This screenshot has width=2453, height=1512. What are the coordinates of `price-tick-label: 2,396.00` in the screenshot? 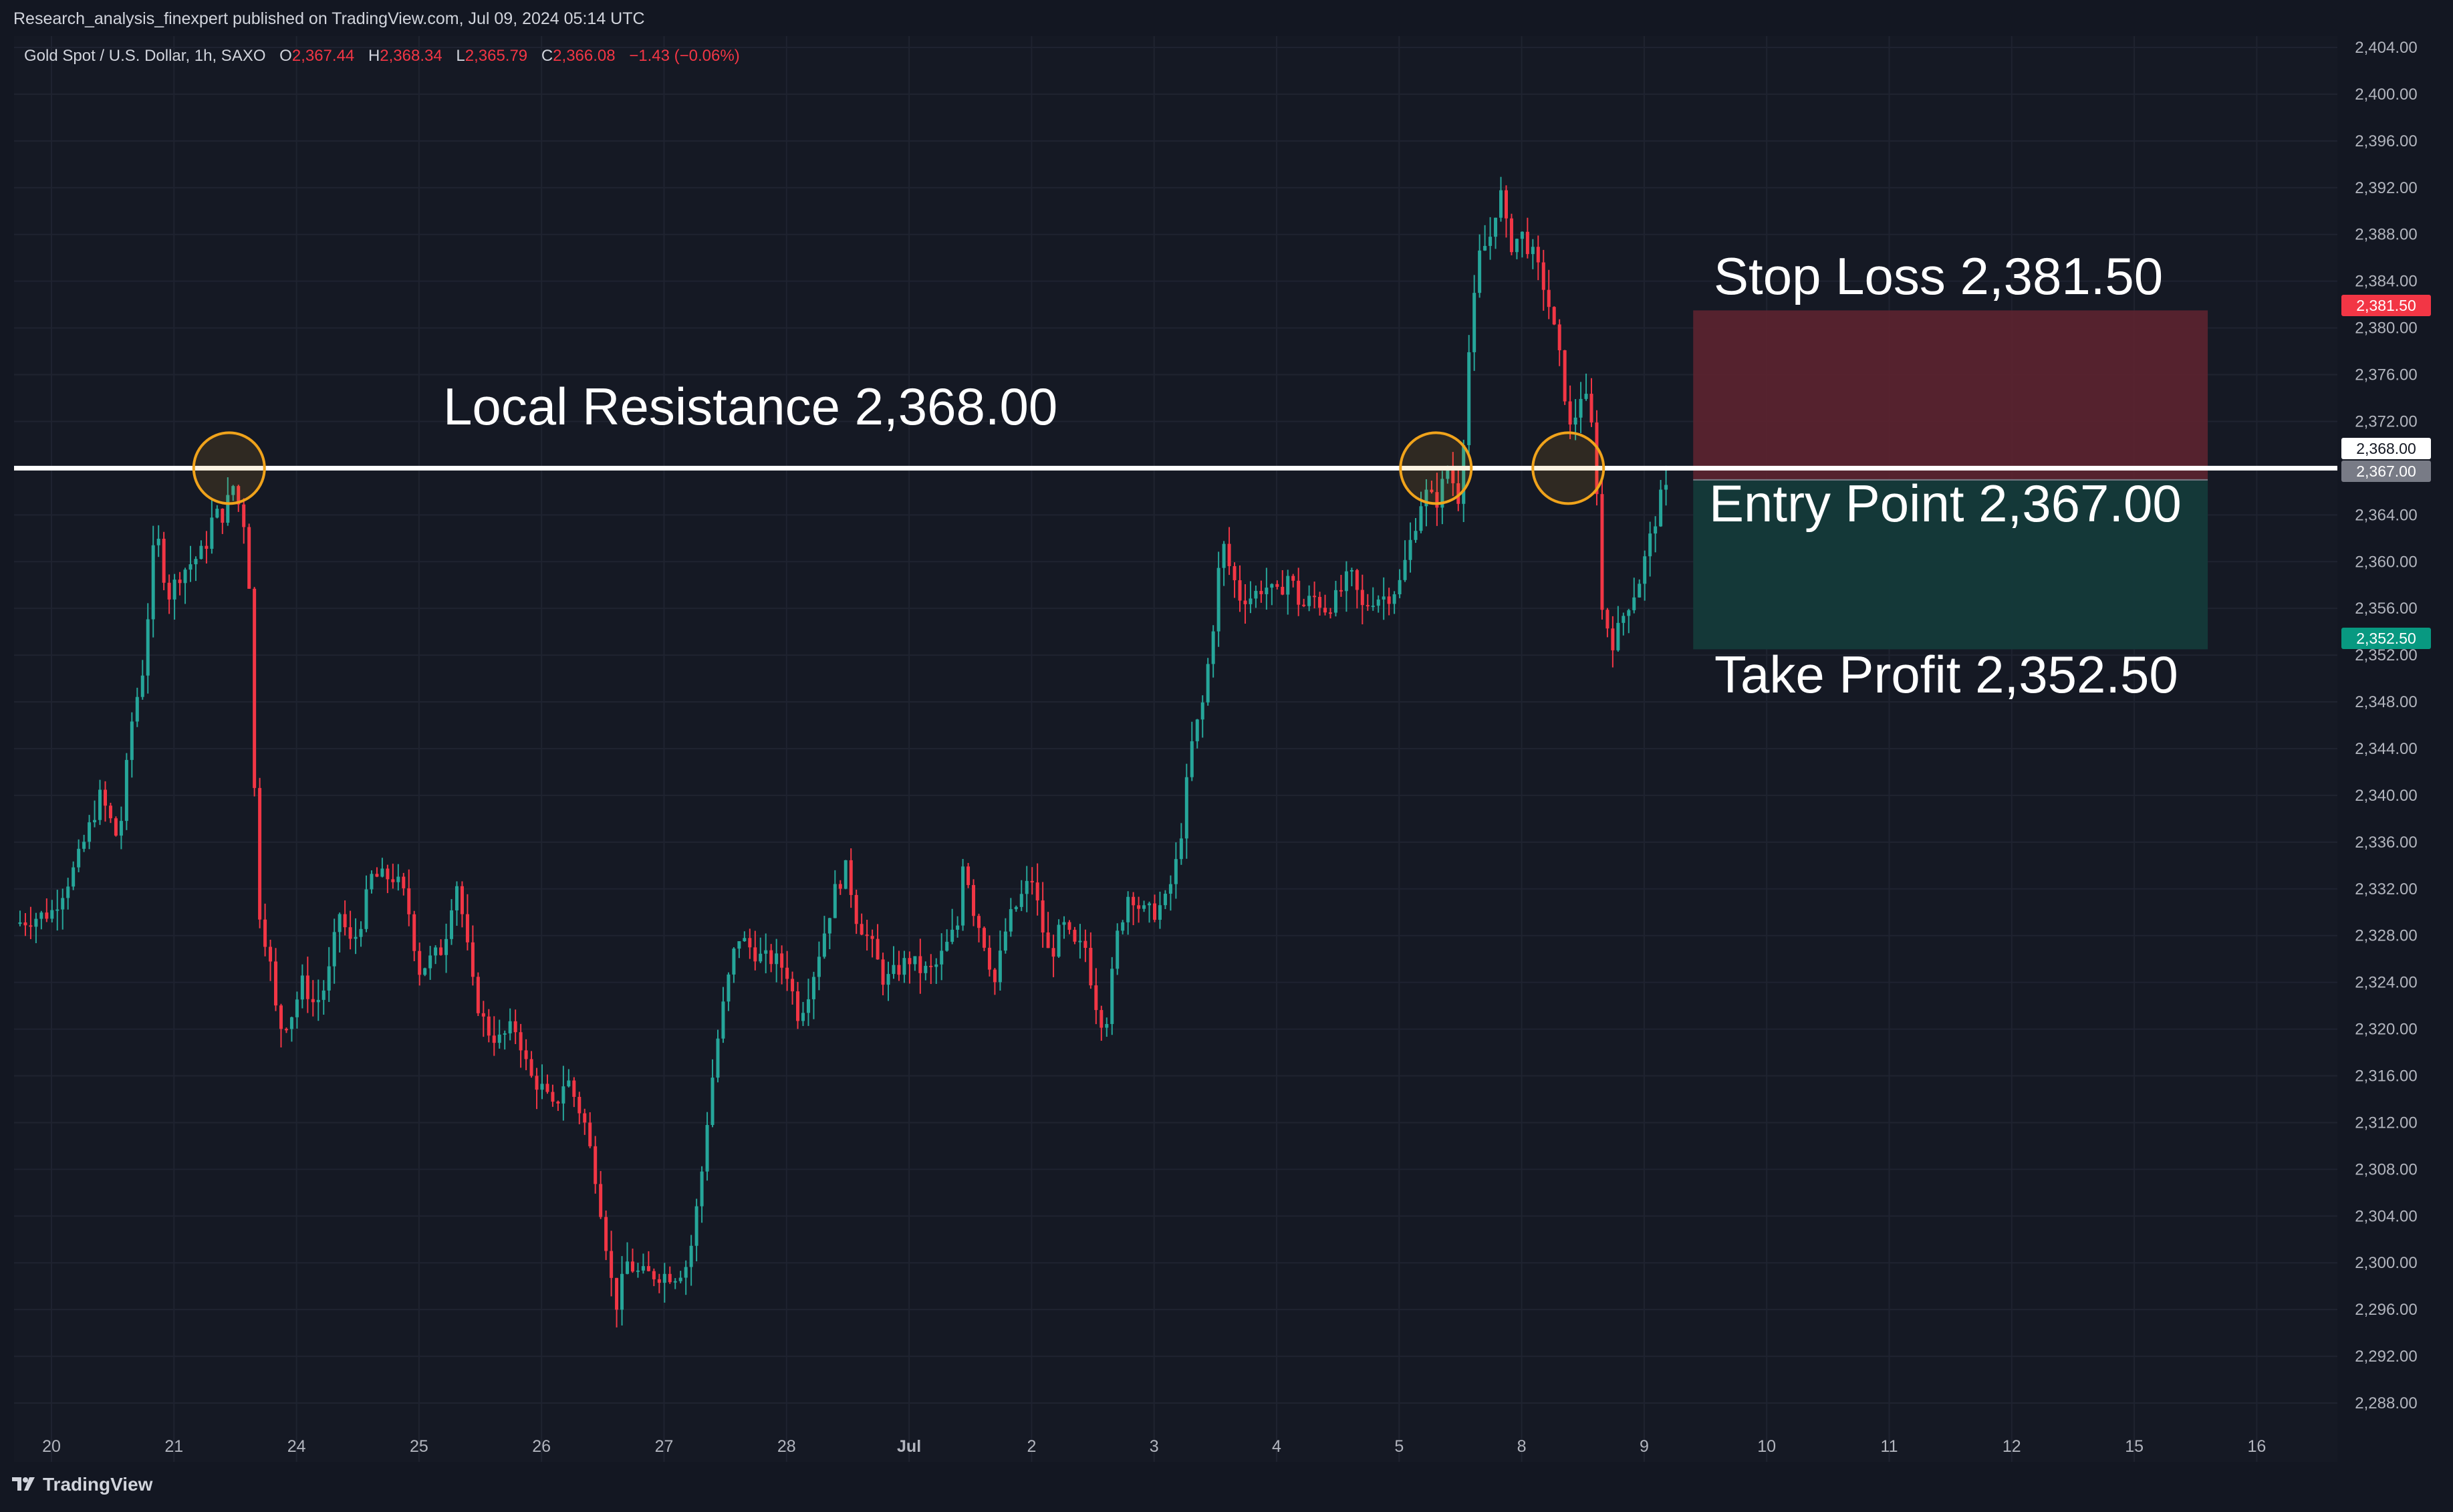 It's located at (2386, 141).